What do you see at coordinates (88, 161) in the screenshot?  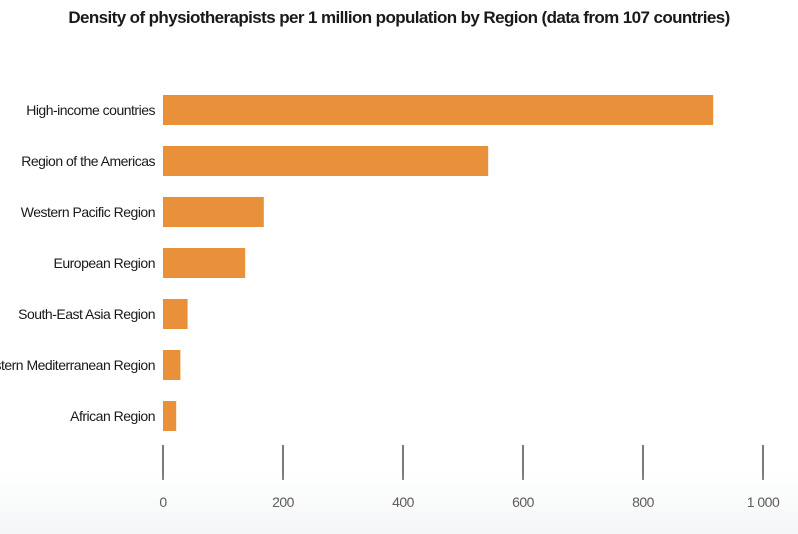 I see `category-label: Region of the Americas` at bounding box center [88, 161].